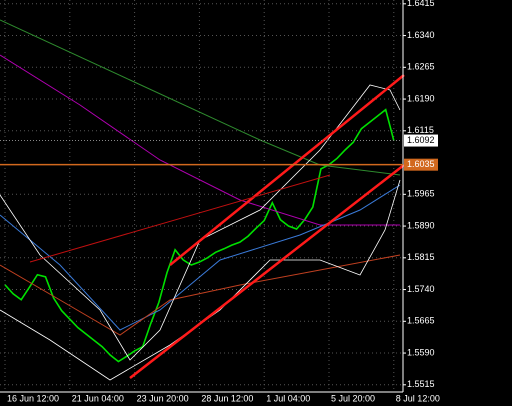 The width and height of the screenshot is (512, 406). I want to click on bid-label: 1.6092, so click(421, 140).